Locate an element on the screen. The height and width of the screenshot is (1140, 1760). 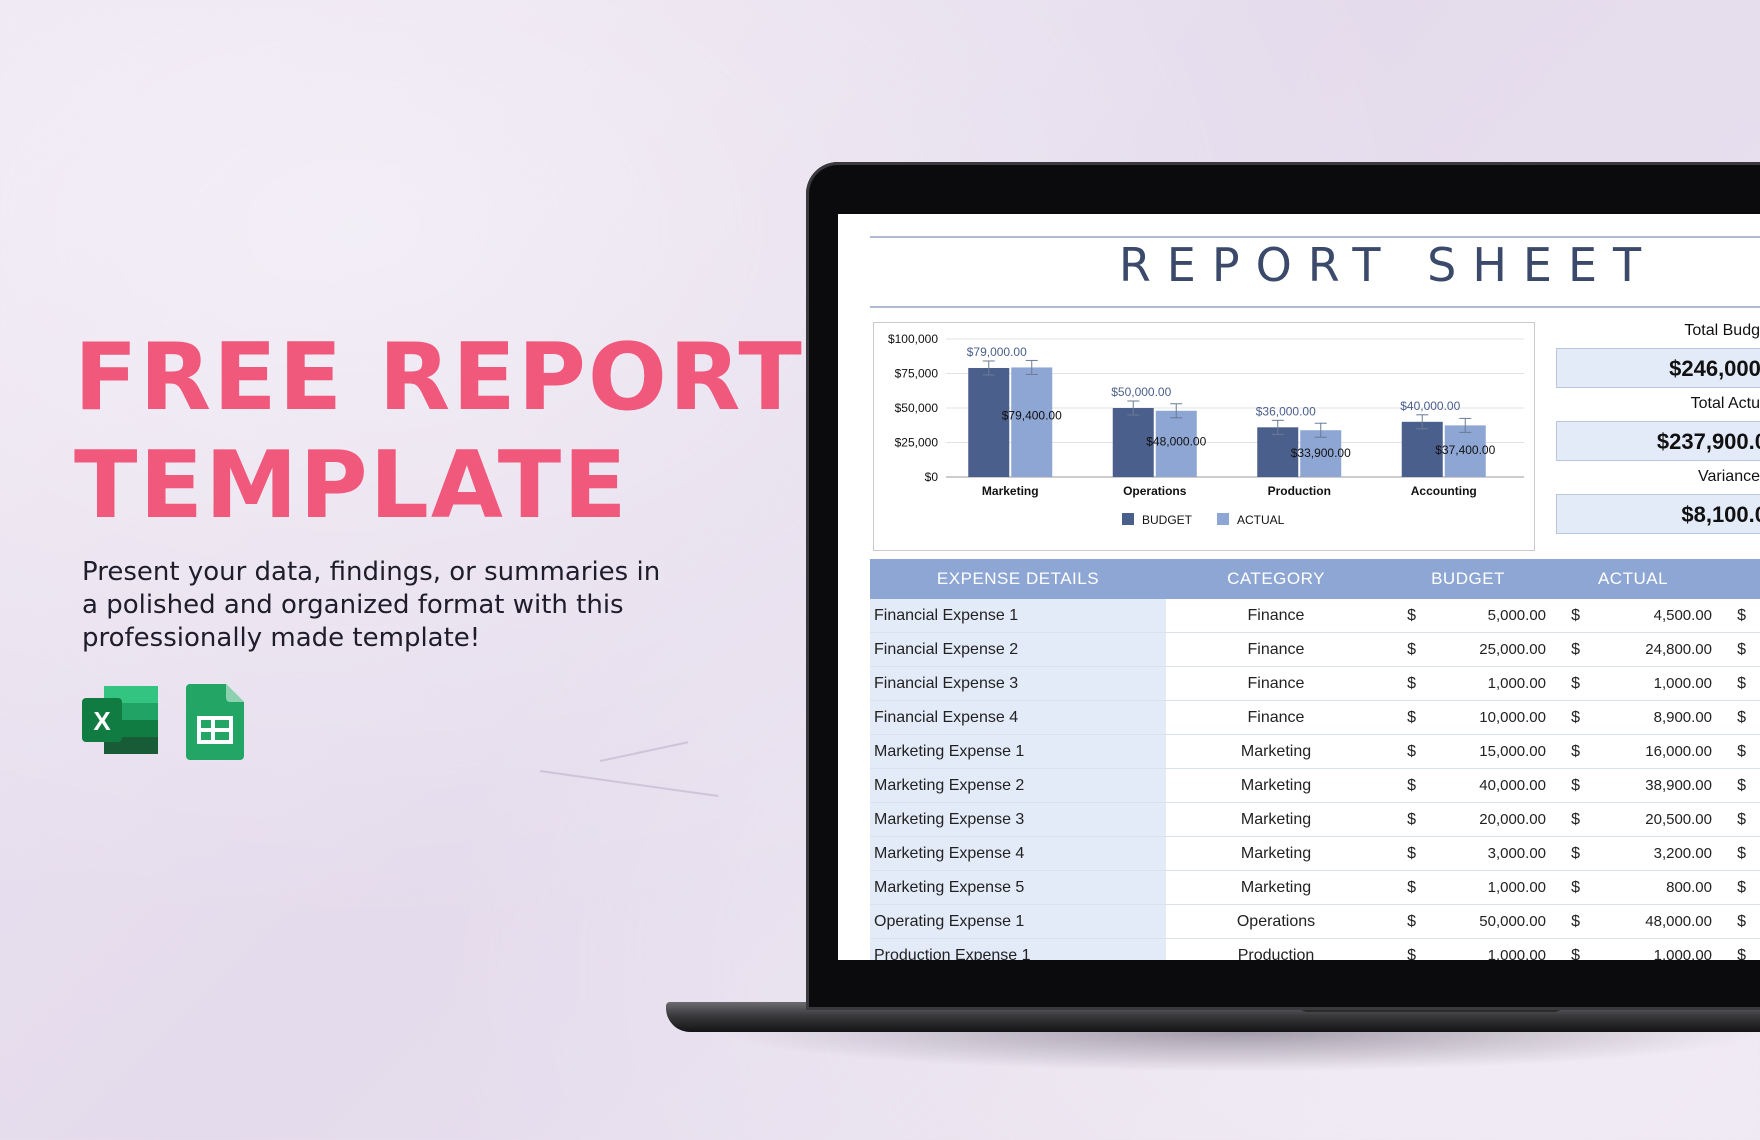
actual-amount-cell: 24,800.00 is located at coordinates (1655, 649).